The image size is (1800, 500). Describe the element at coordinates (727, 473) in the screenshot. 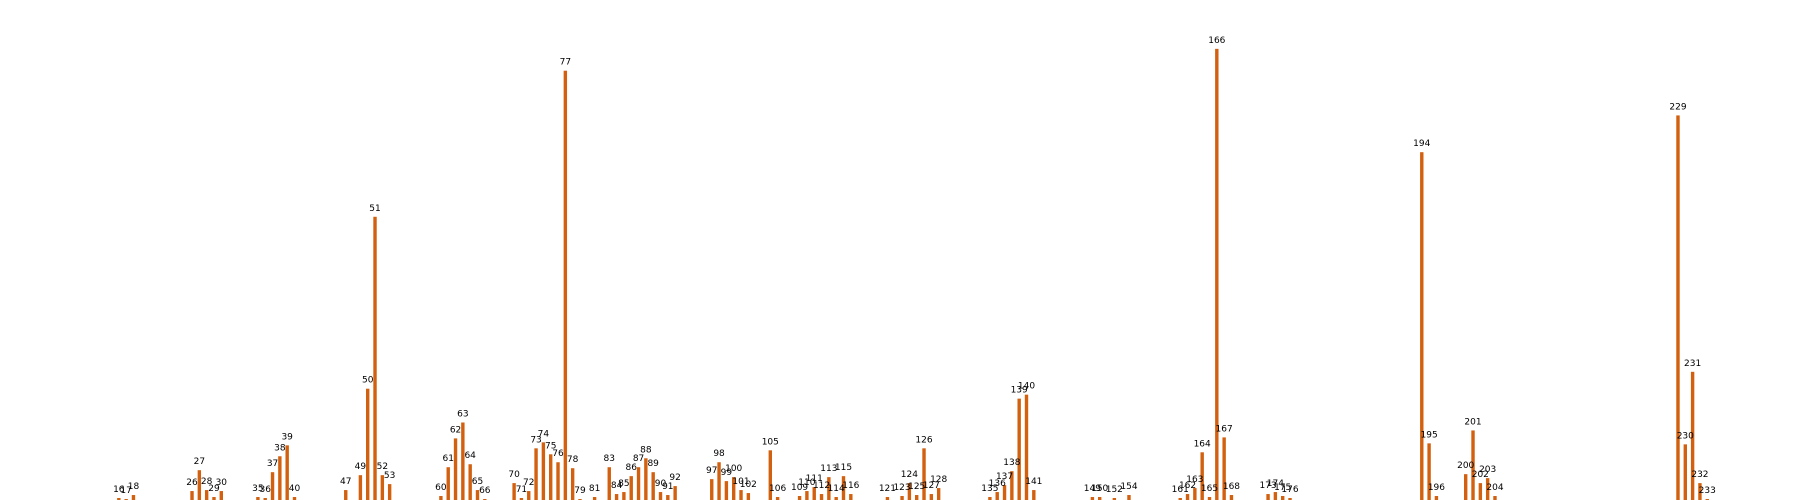

I see `bar-label-99: 99` at that location.